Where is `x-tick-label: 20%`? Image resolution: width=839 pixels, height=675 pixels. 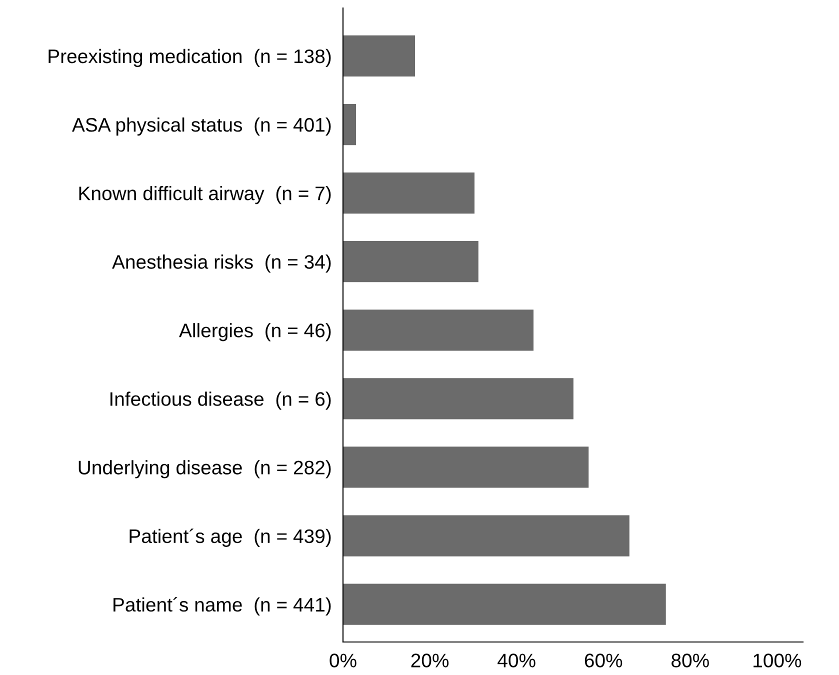 x-tick-label: 20% is located at coordinates (430, 661).